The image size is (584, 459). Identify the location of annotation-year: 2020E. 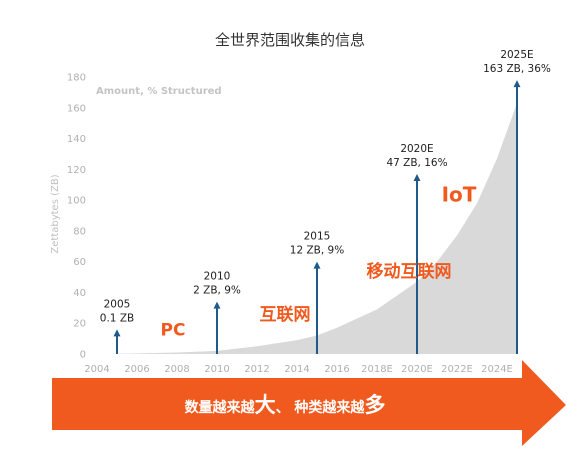
(416, 149).